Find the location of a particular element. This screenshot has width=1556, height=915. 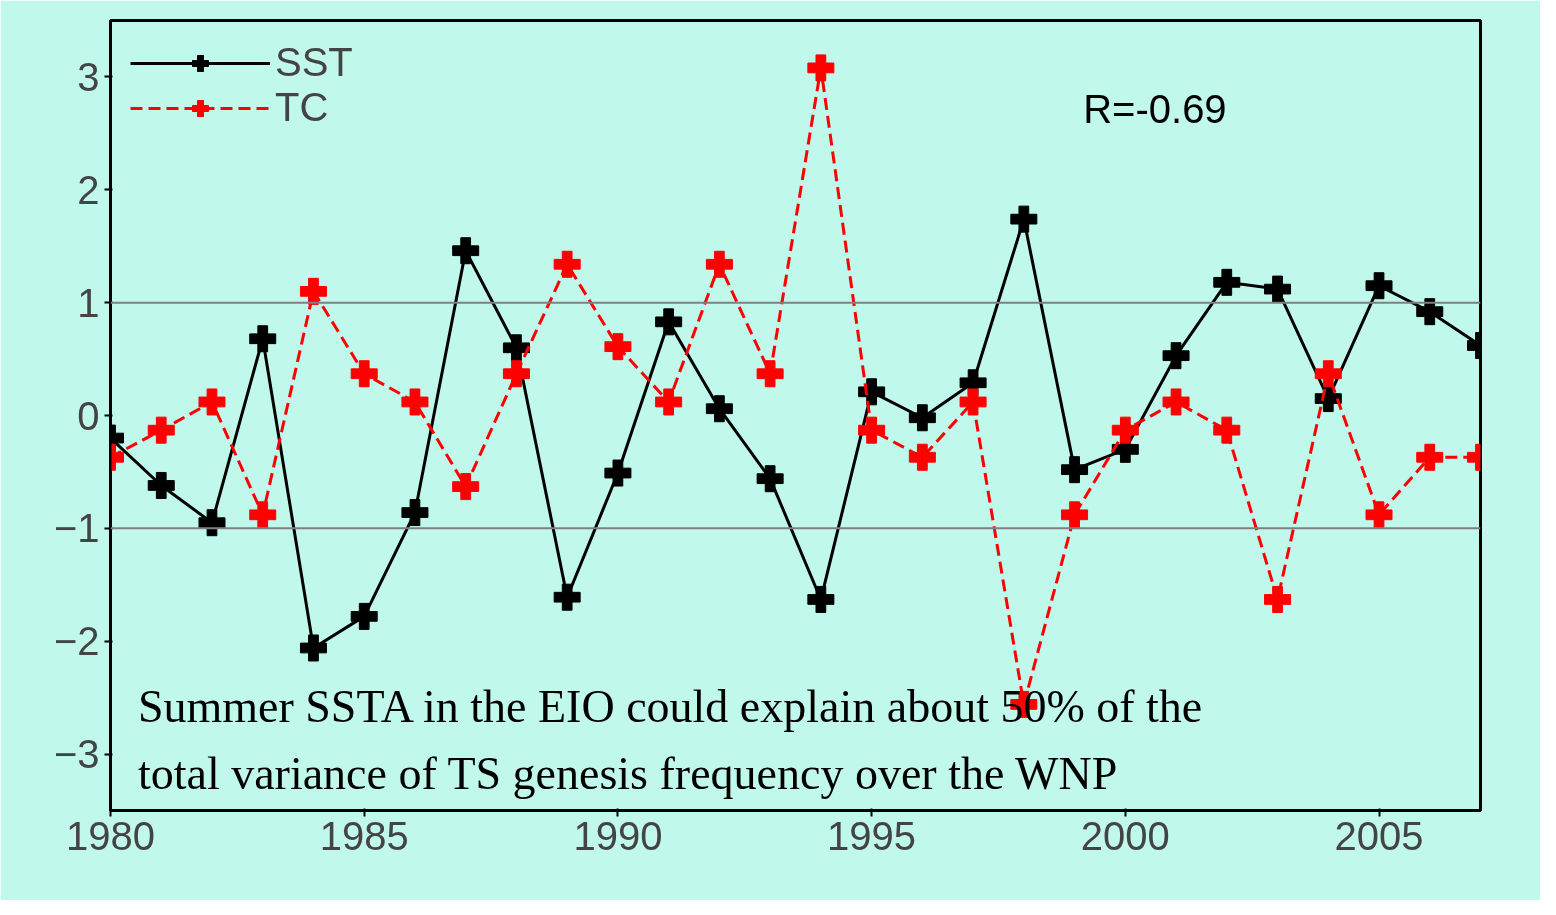

y-tick-label: −2 is located at coordinates (76, 641).